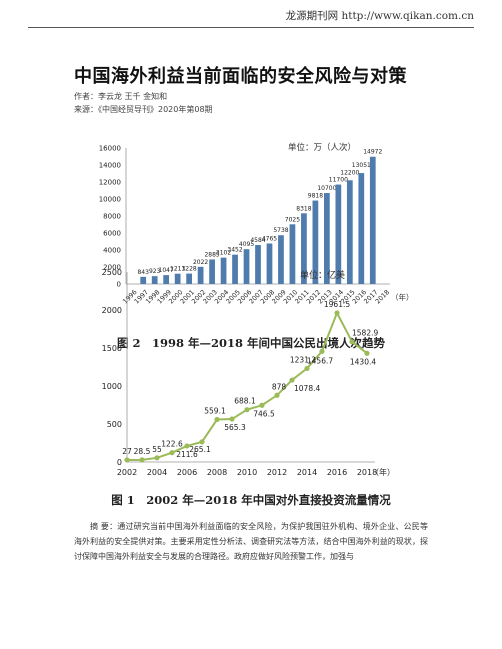  What do you see at coordinates (211, 254) in the screenshot?
I see `bar-value-label: 2885` at bounding box center [211, 254].